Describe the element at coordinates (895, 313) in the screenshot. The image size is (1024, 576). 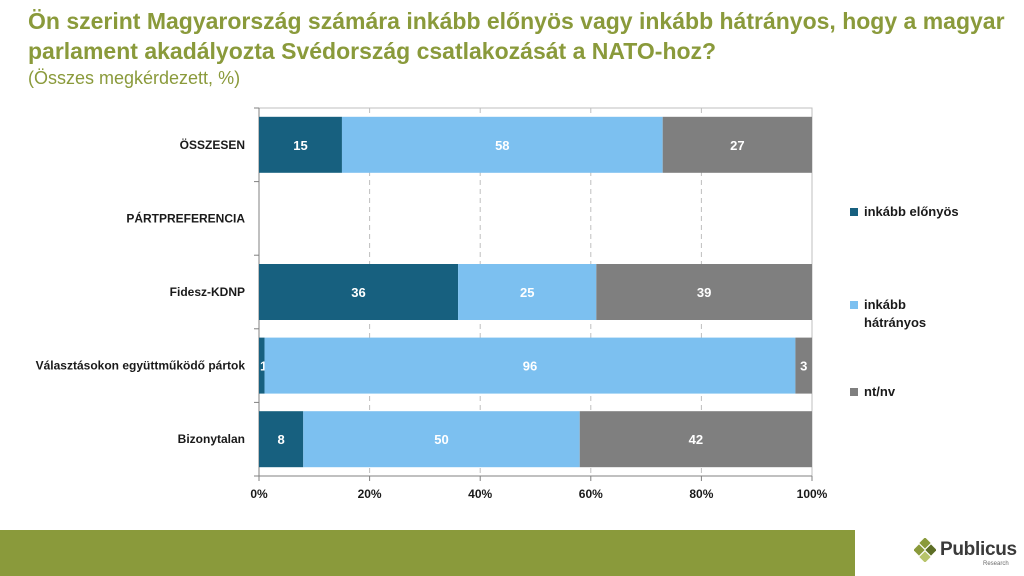
I see `legend-label: inkább hátrányos` at that location.